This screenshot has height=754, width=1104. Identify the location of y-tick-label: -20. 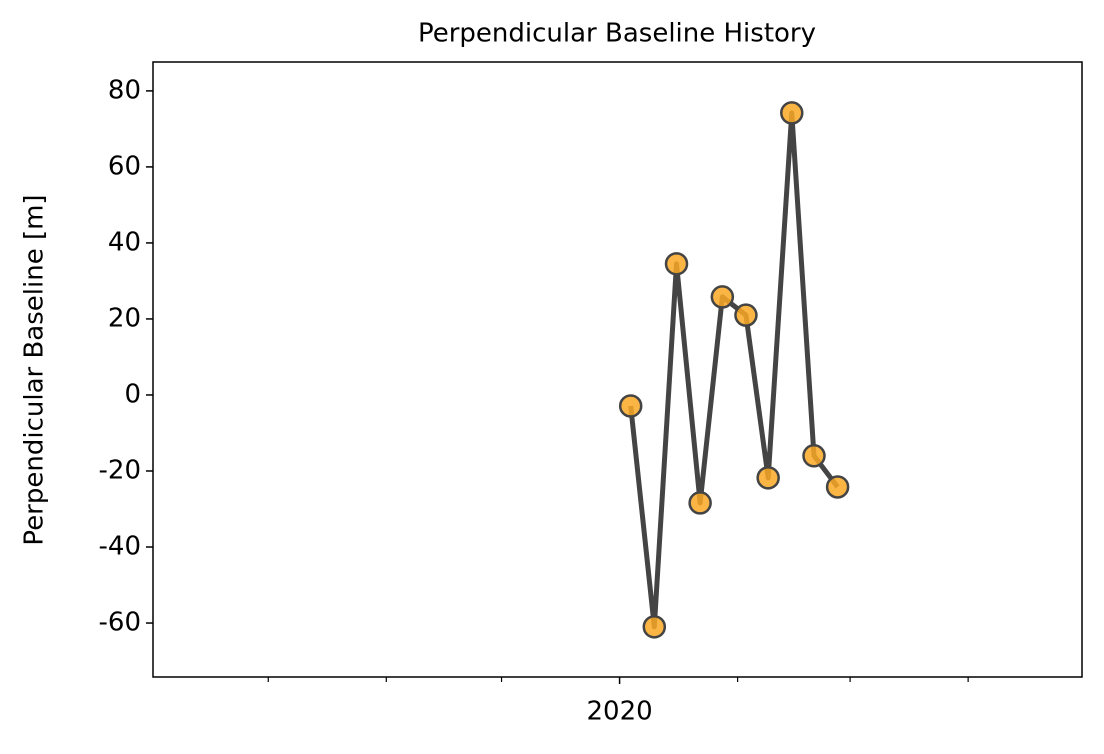
(120, 470).